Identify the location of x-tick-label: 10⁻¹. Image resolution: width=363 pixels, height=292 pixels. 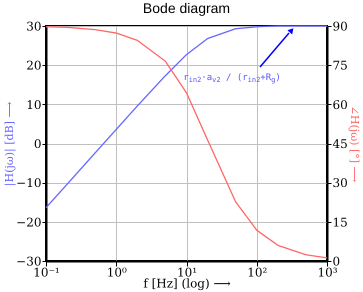
(46, 273).